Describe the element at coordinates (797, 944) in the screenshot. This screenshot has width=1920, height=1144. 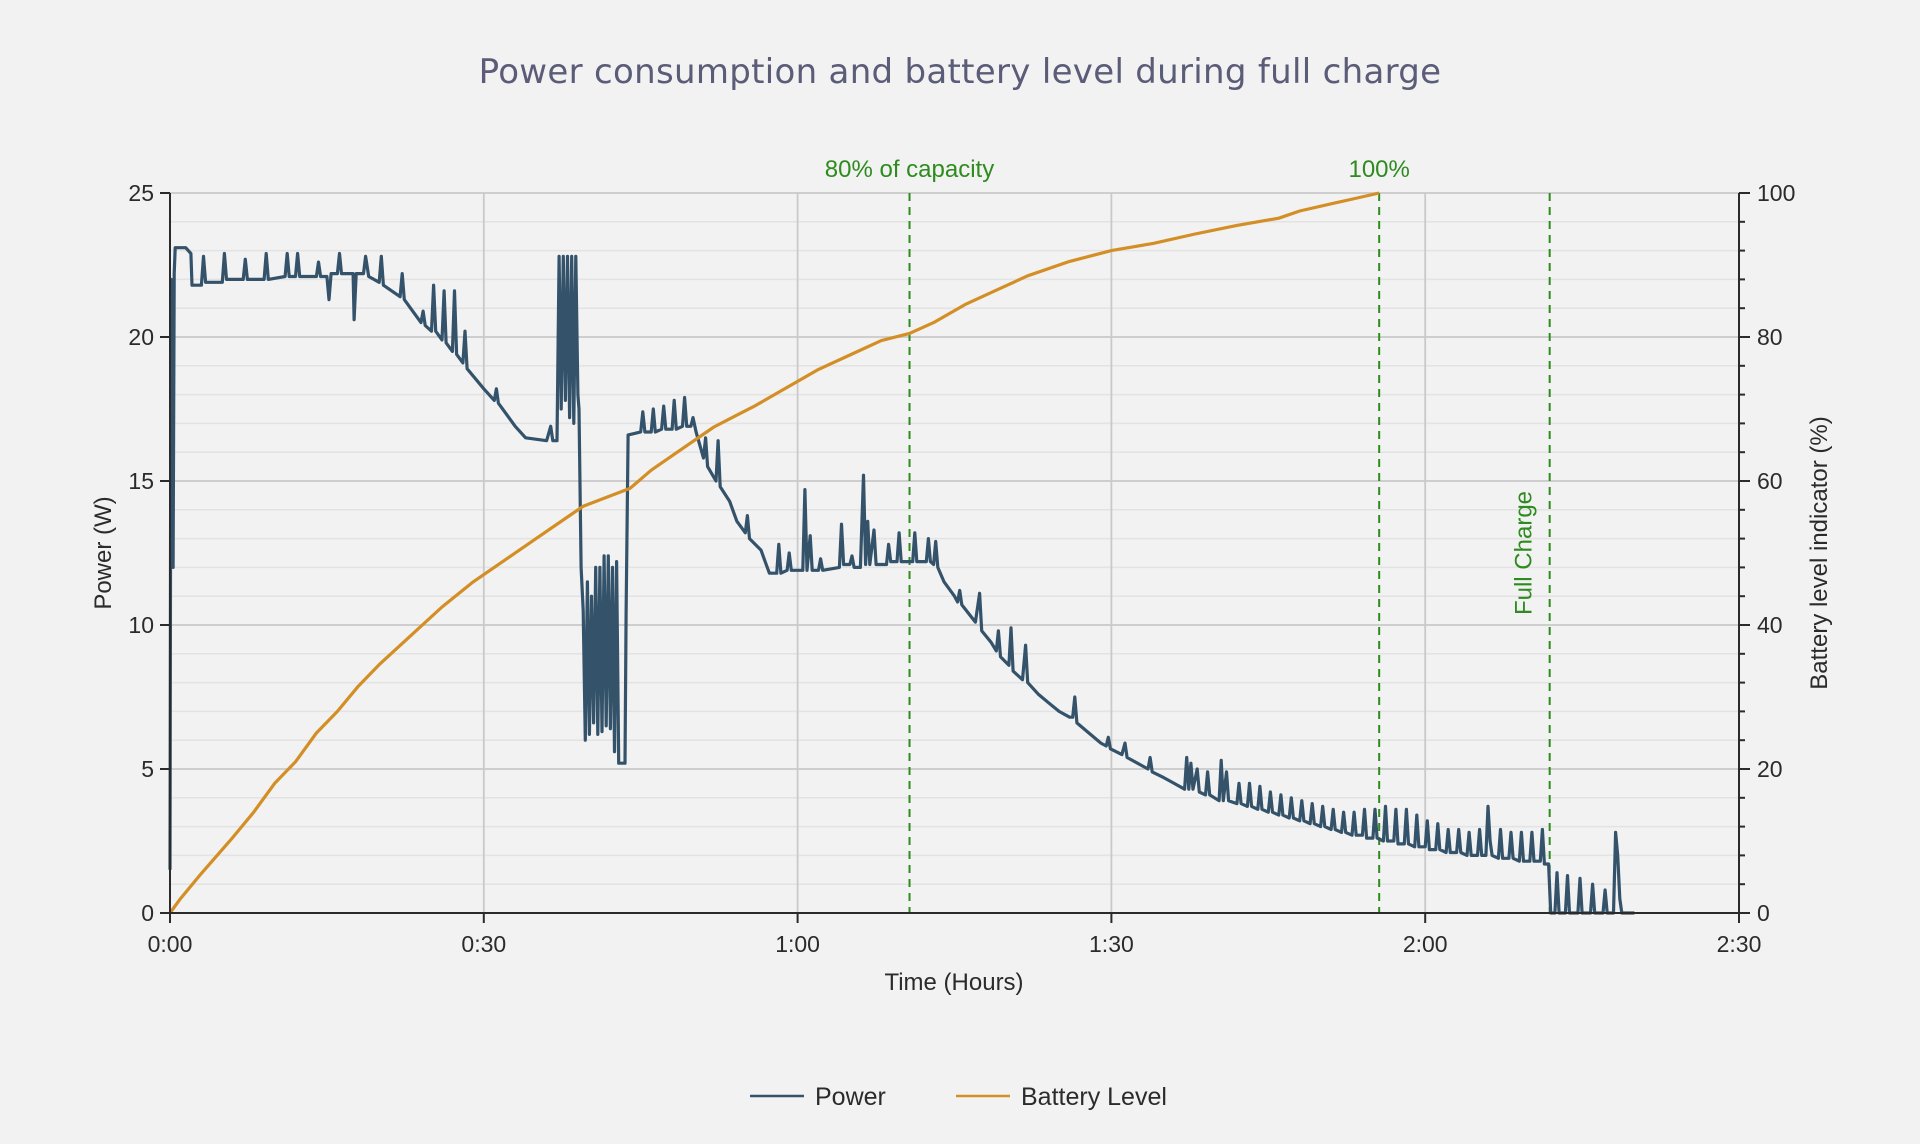
I see `x-tick-label: 1:00` at that location.